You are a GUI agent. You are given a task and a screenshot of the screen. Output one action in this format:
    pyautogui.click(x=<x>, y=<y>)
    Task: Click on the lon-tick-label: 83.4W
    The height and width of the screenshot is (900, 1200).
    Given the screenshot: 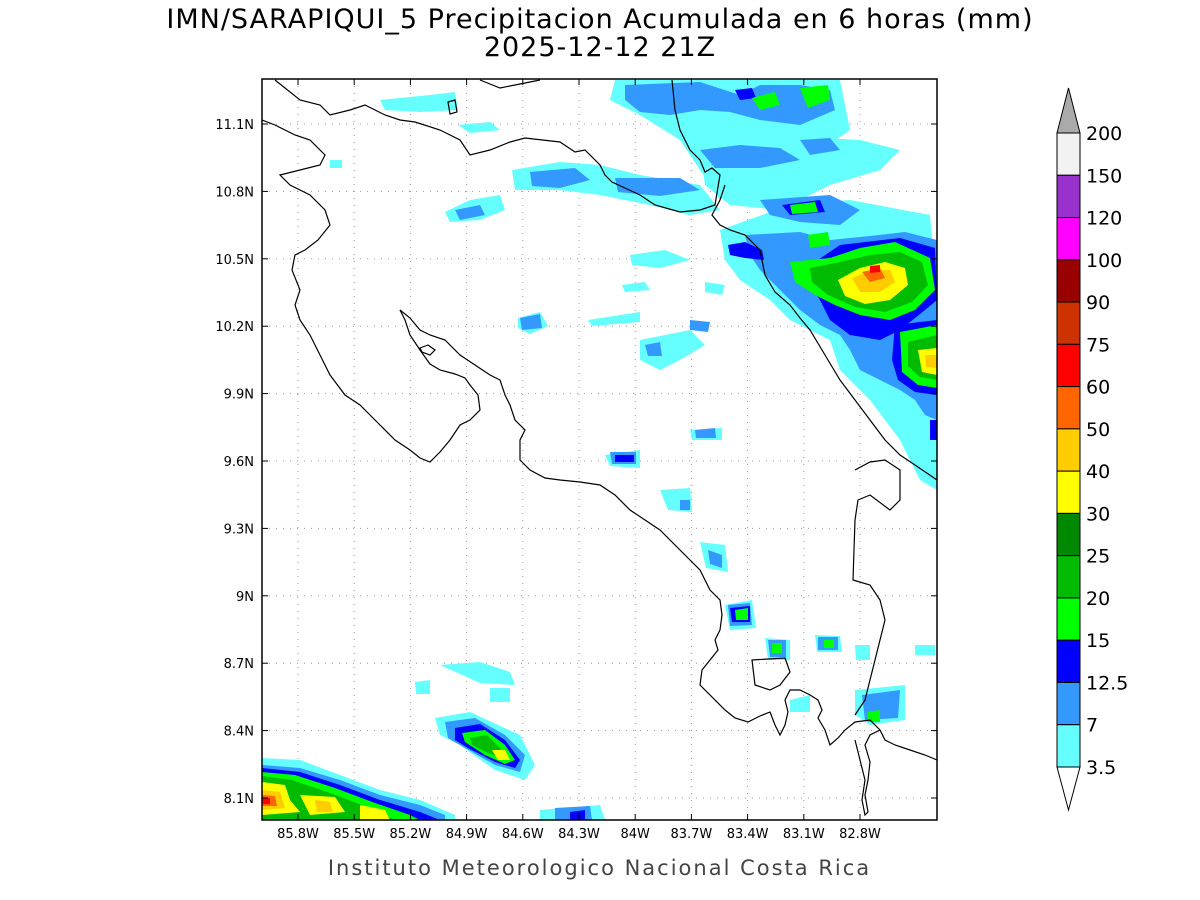 What is the action you would take?
    pyautogui.click(x=748, y=834)
    